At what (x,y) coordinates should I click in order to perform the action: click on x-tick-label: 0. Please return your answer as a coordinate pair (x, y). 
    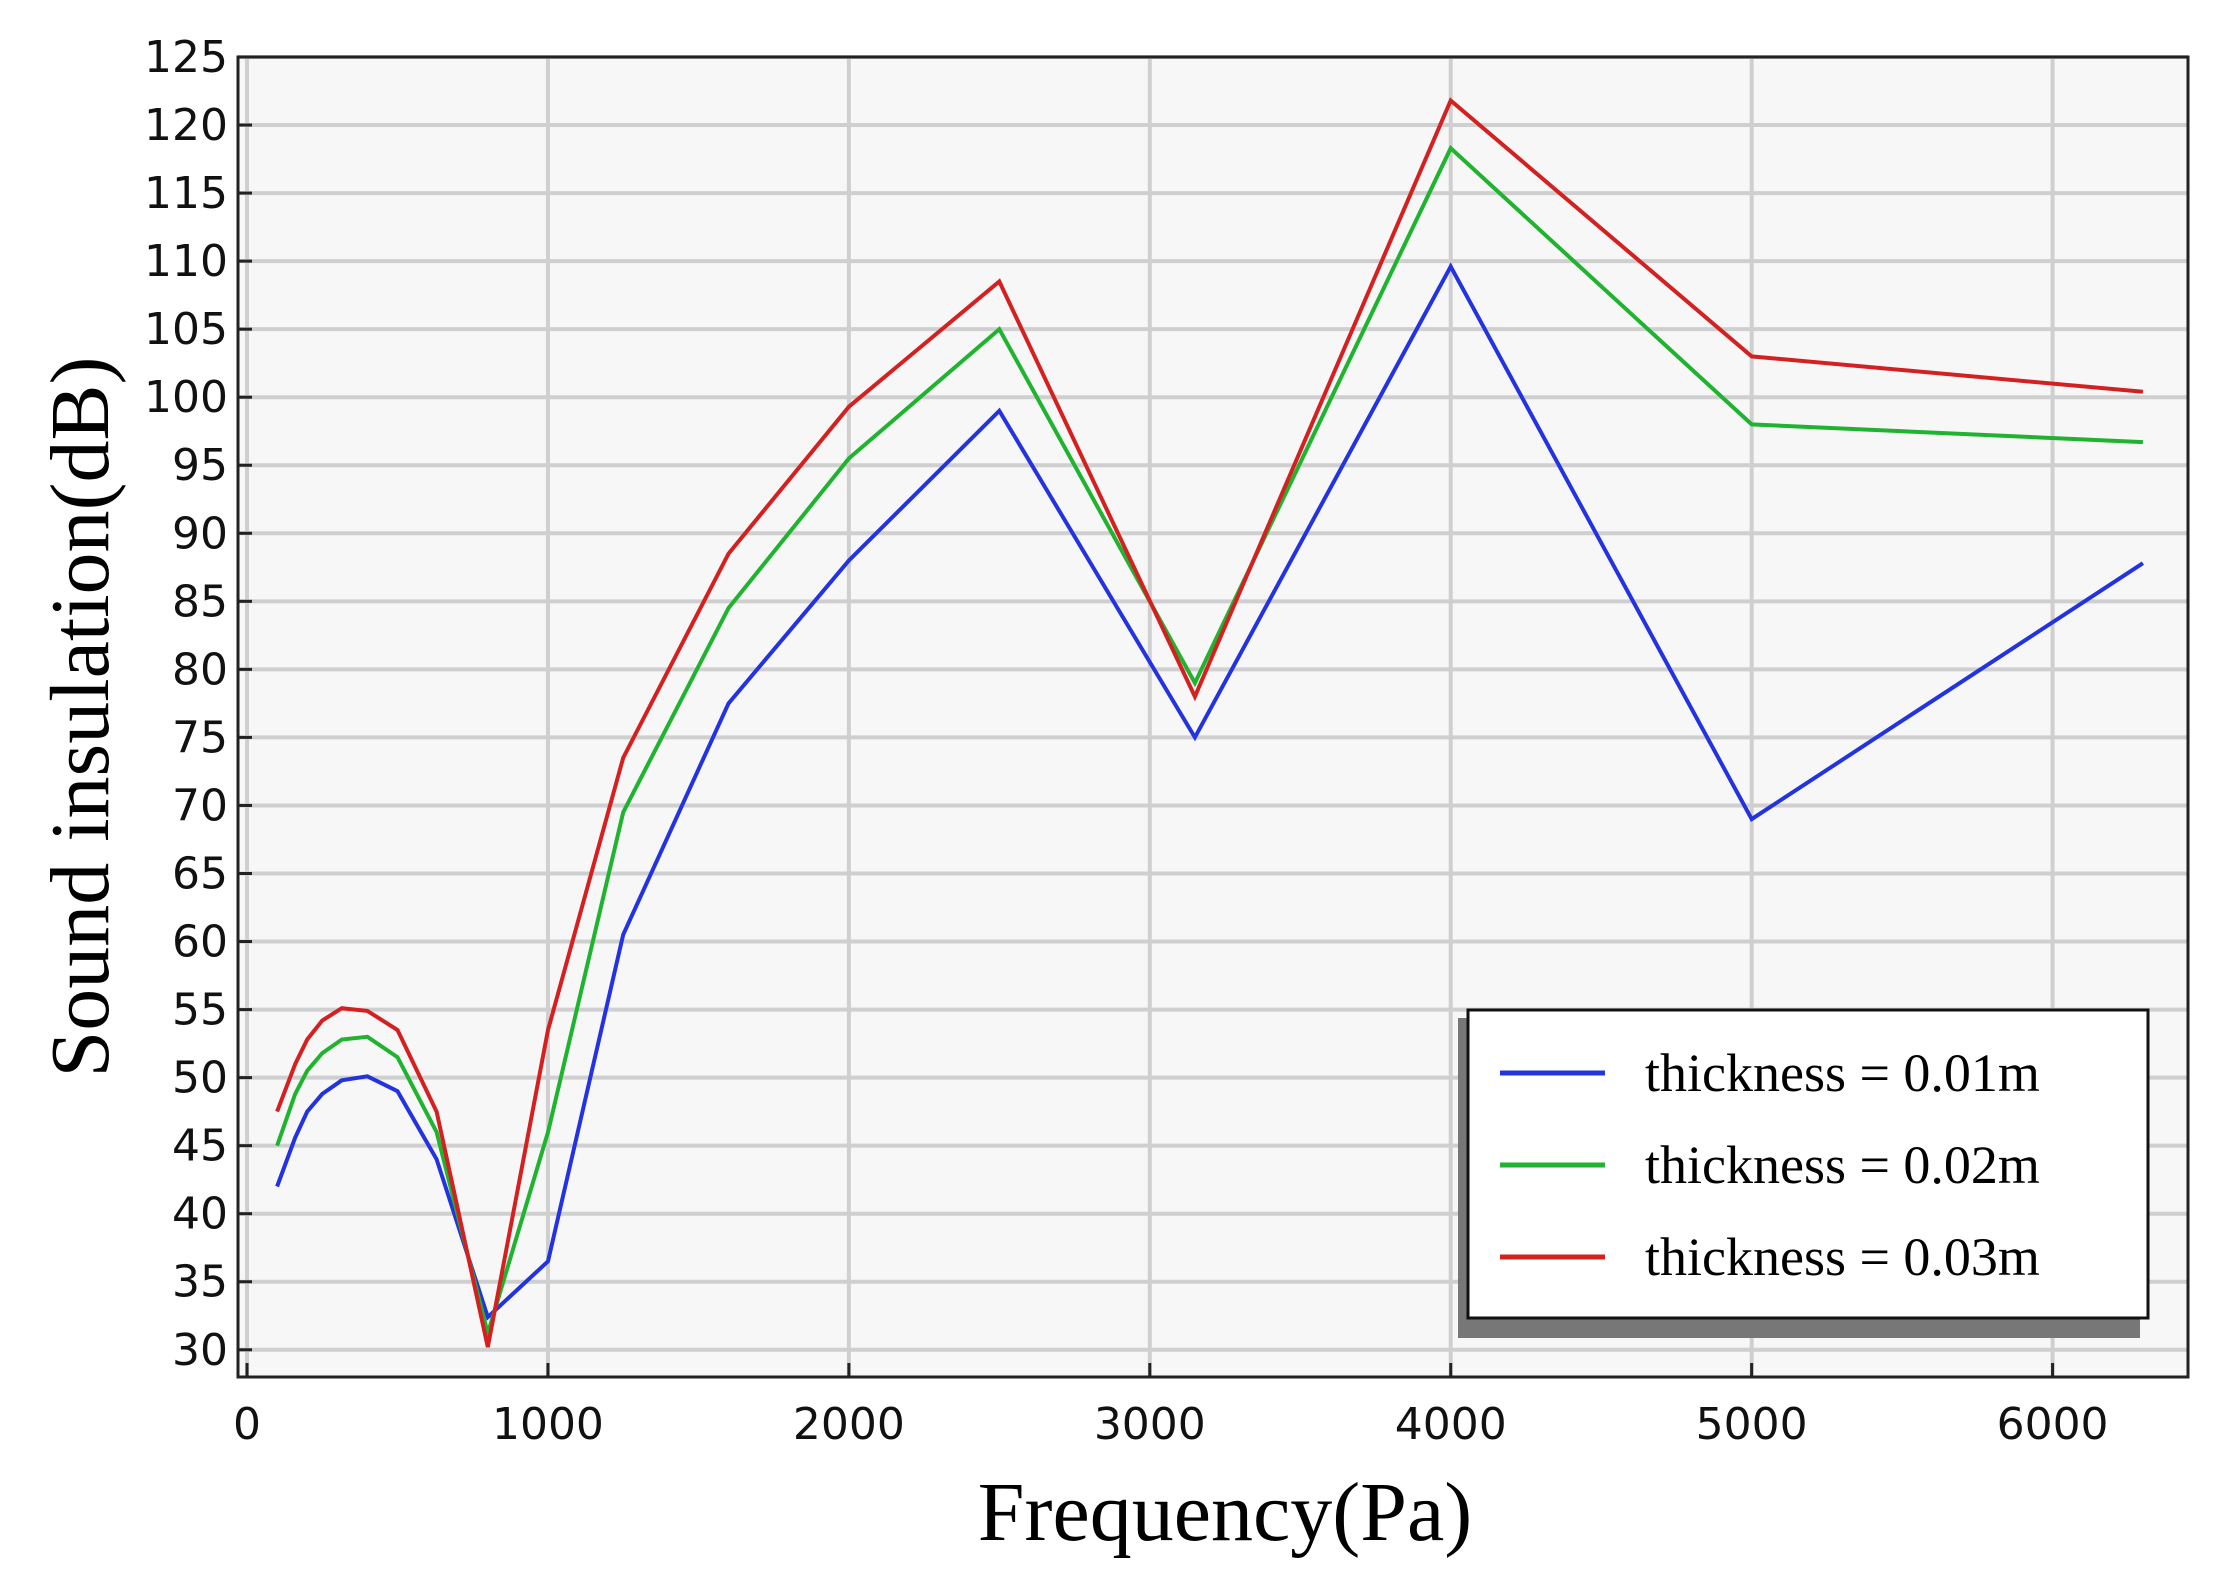
    Looking at the image, I should click on (247, 1424).